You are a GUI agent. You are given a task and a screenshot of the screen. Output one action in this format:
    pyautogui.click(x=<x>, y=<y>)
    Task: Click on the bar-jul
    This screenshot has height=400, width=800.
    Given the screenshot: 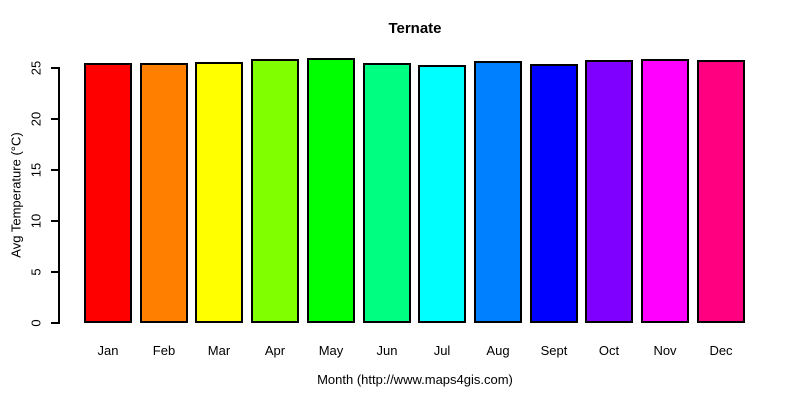 What is the action you would take?
    pyautogui.click(x=442, y=194)
    